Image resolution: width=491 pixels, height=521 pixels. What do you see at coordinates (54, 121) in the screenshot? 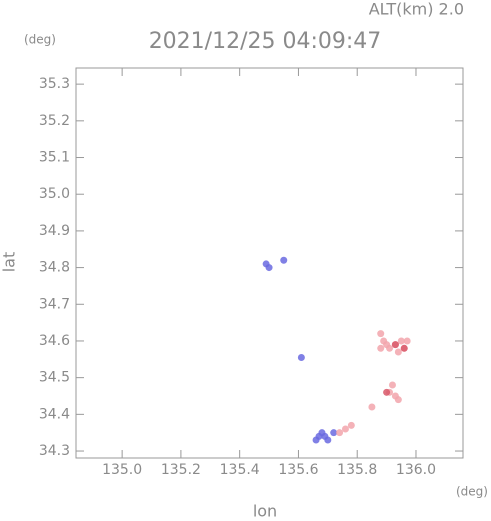
I see `y-tick-label: 35.2` at bounding box center [54, 121].